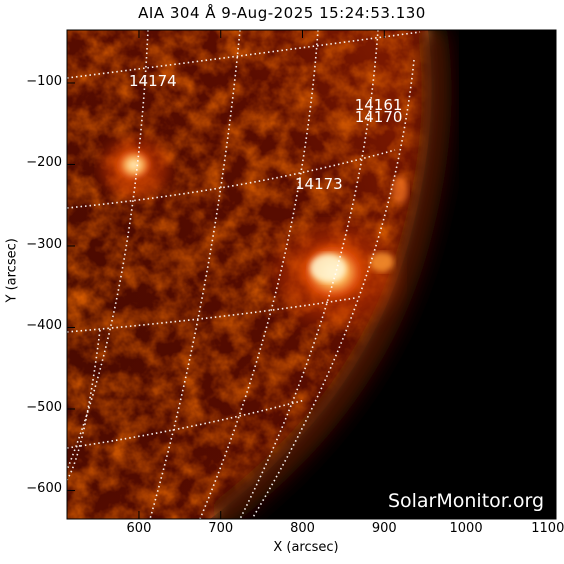 This screenshot has width=564, height=564. Describe the element at coordinates (328, 268) in the screenshot. I see `active-region-14173-core` at that location.